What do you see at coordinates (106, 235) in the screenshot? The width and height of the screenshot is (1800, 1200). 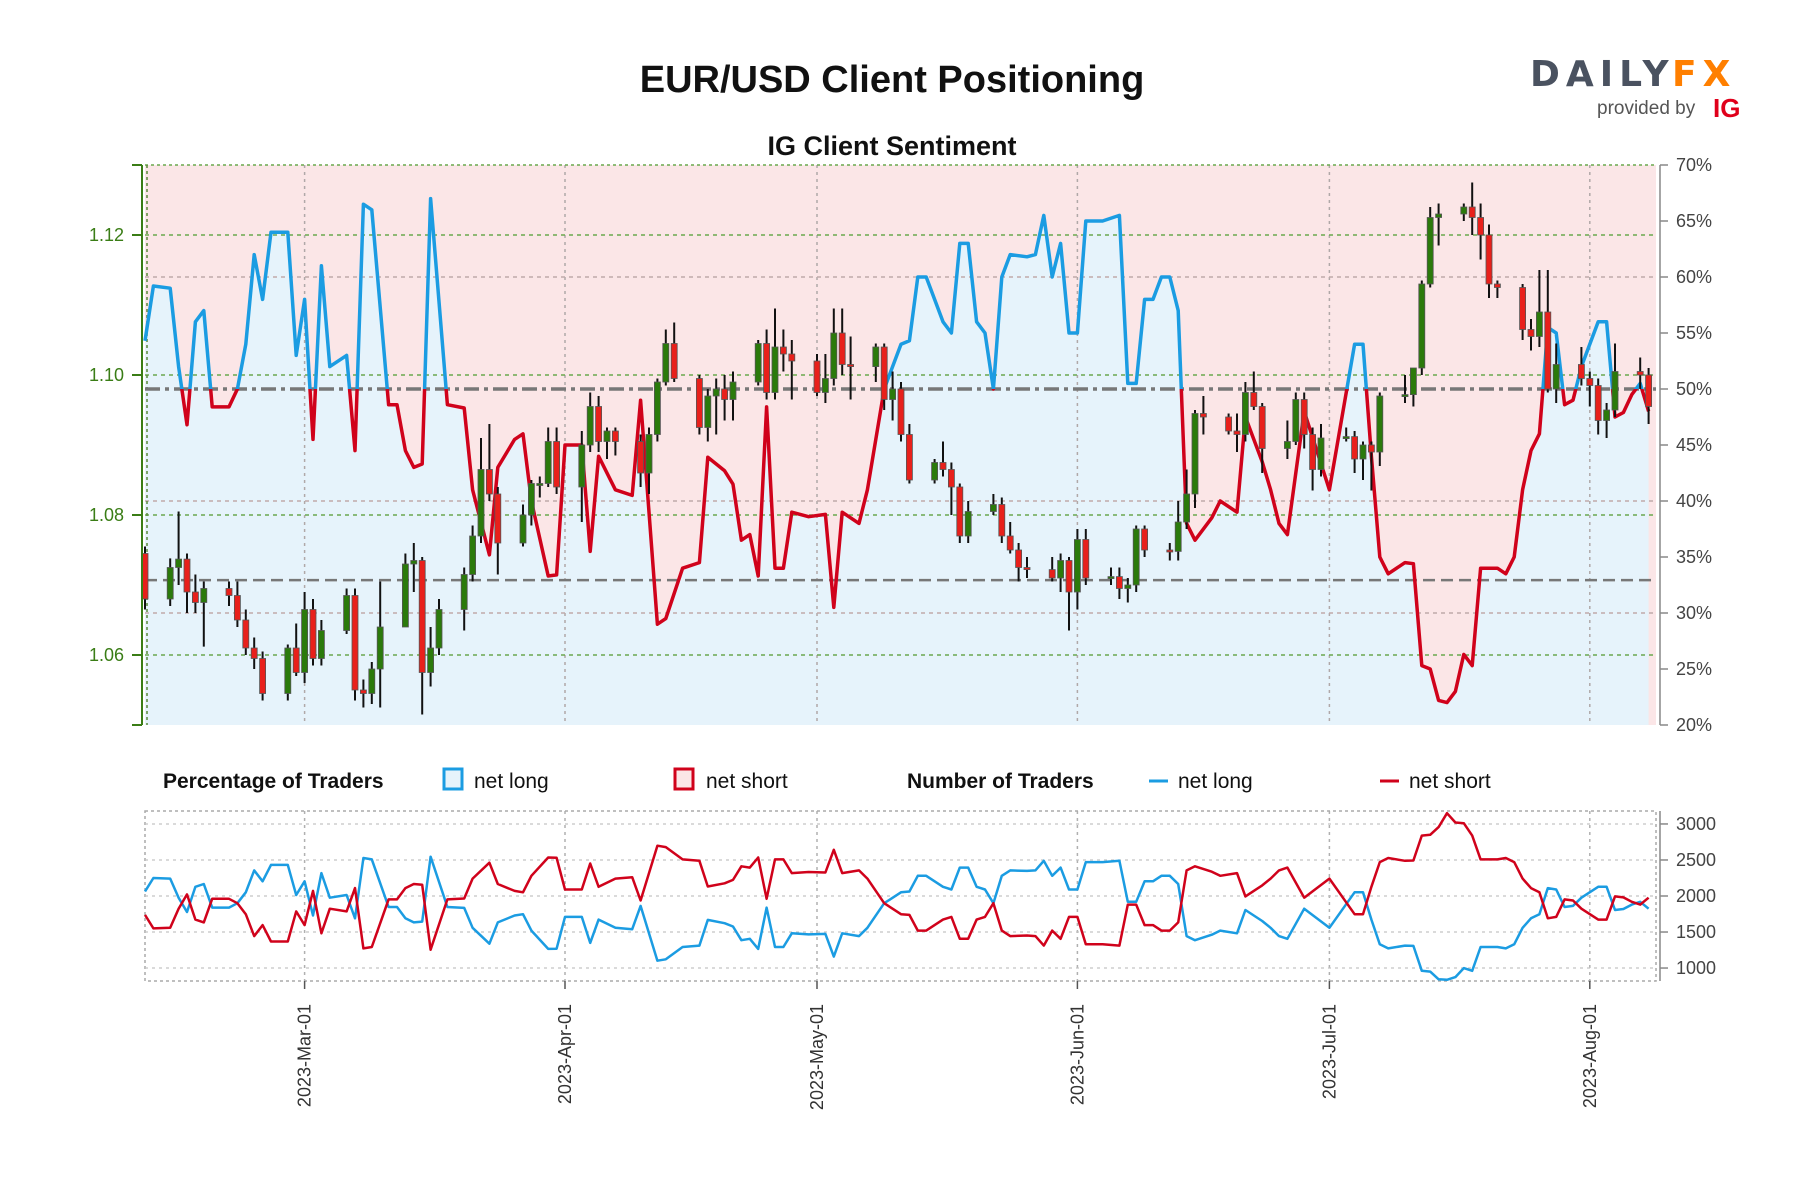 I see `price-tick-label: 1.12` at bounding box center [106, 235].